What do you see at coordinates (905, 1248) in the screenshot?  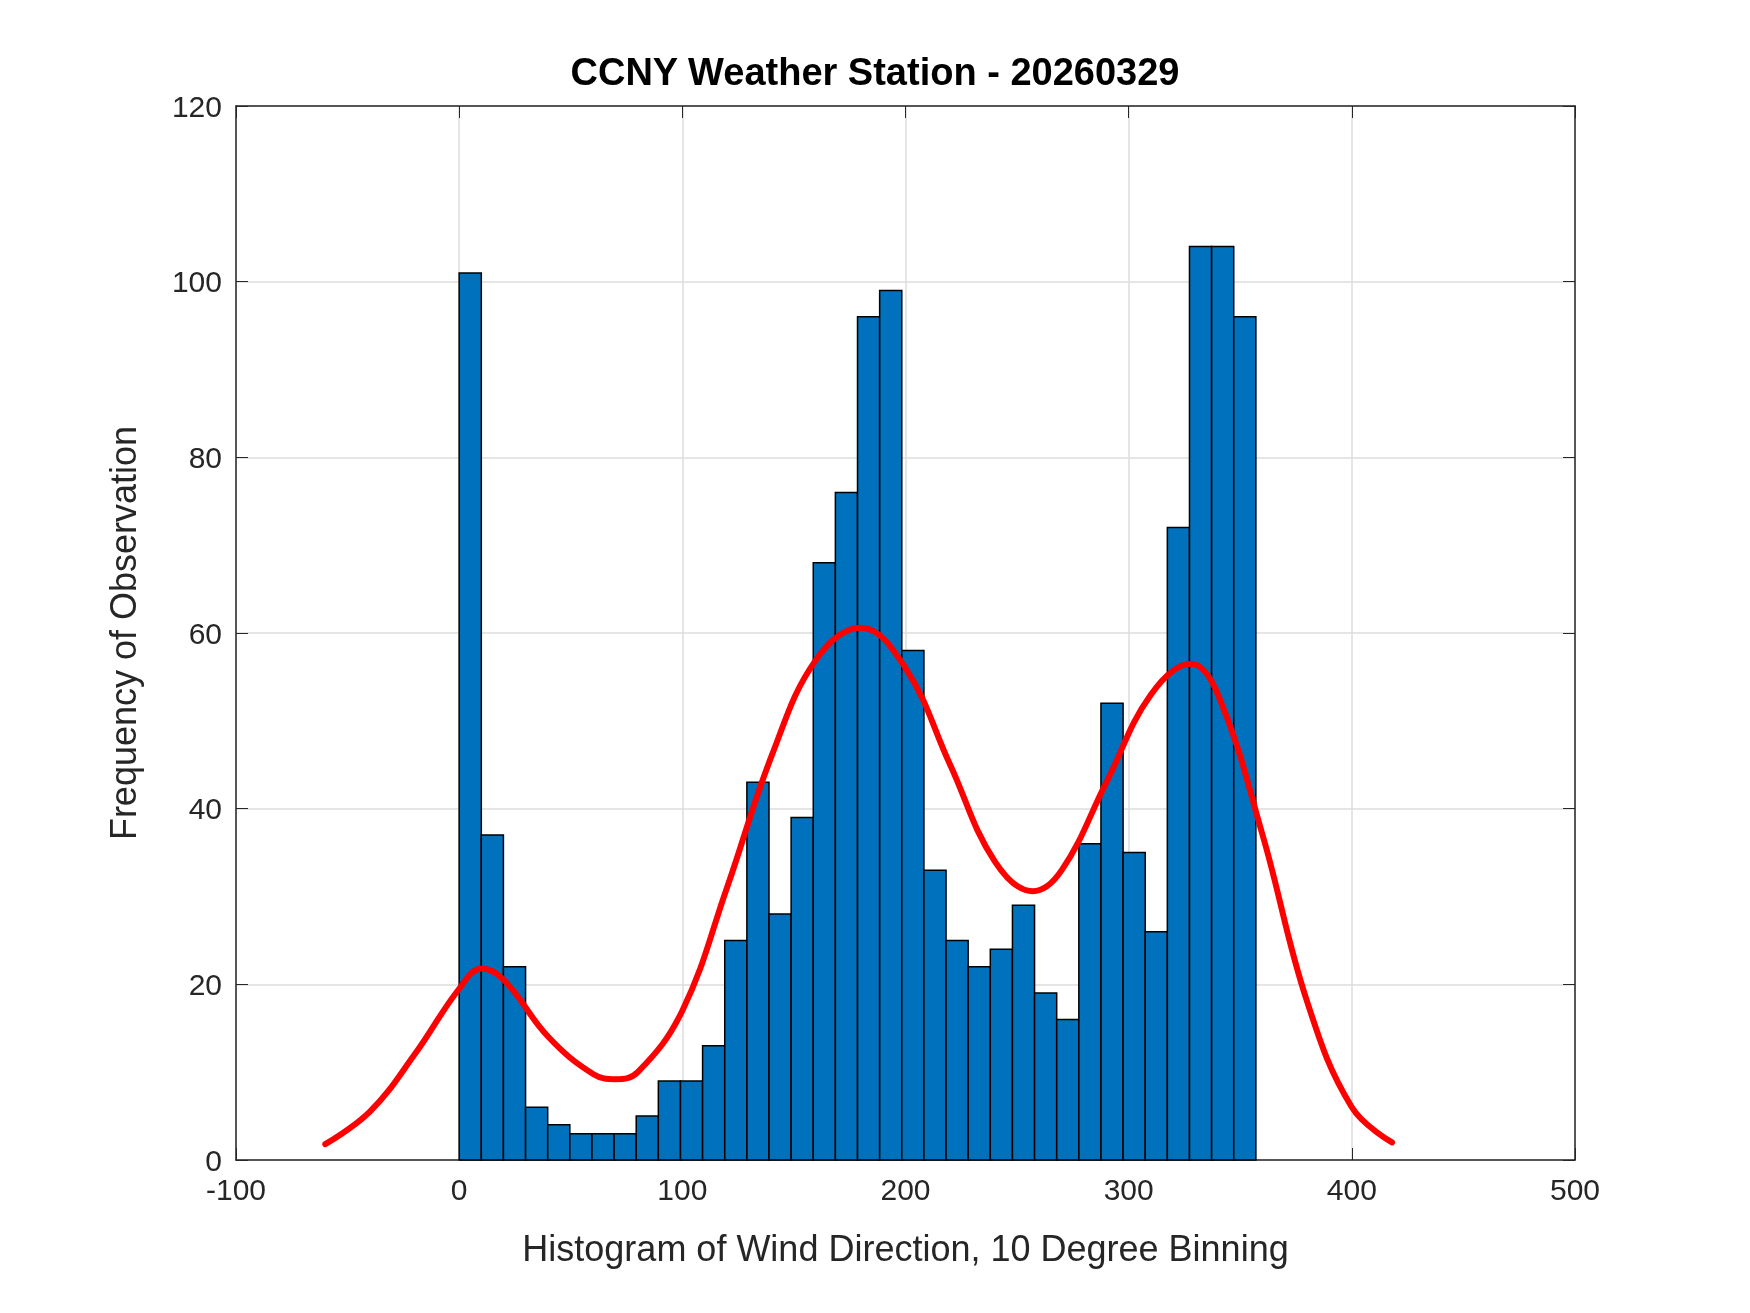 I see `x-axis-title: Histogram of Wind Direction, 10 Degree Binning` at bounding box center [905, 1248].